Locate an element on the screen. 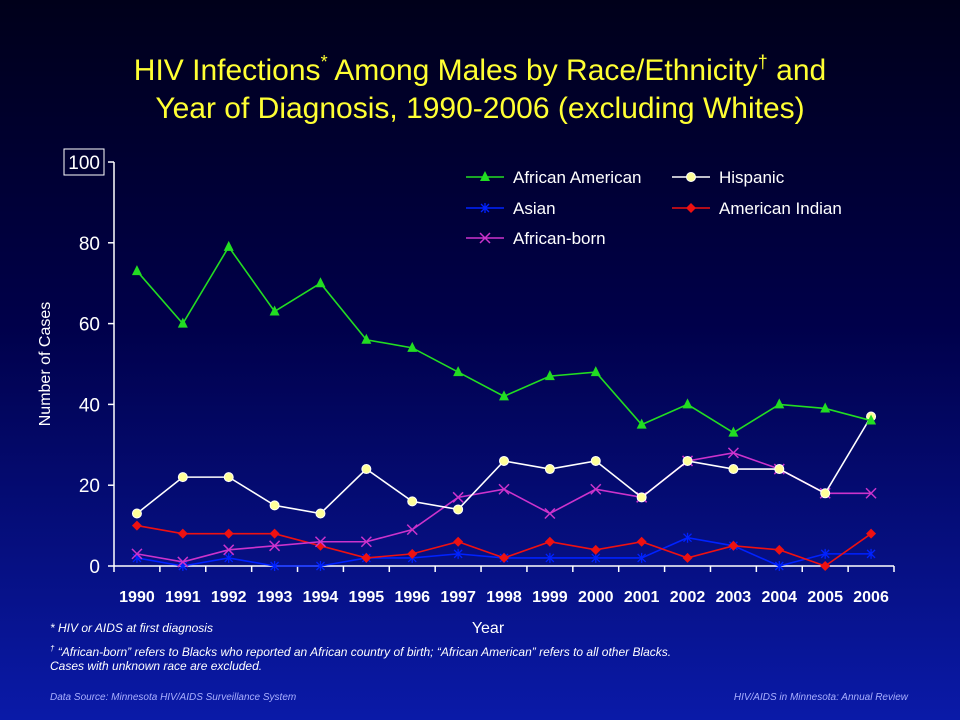  x-tick-label: 1995 is located at coordinates (367, 597).